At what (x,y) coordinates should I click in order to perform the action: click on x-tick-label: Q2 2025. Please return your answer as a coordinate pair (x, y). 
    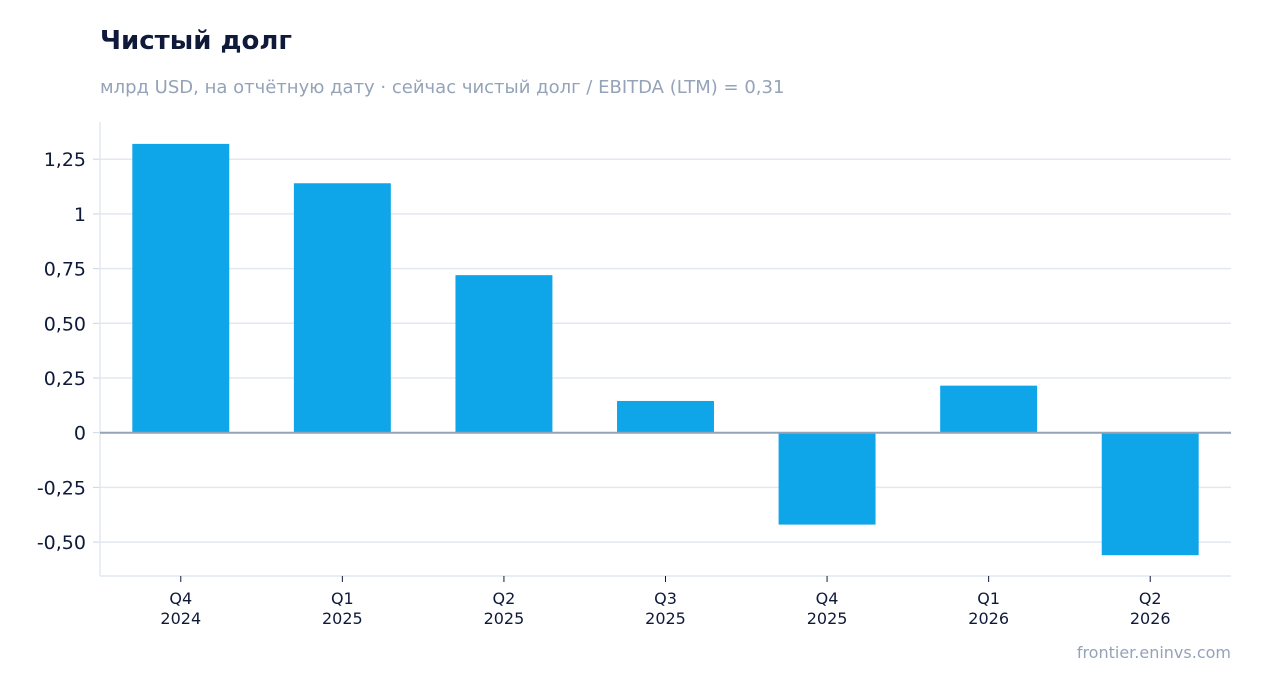
    Looking at the image, I should click on (504, 608).